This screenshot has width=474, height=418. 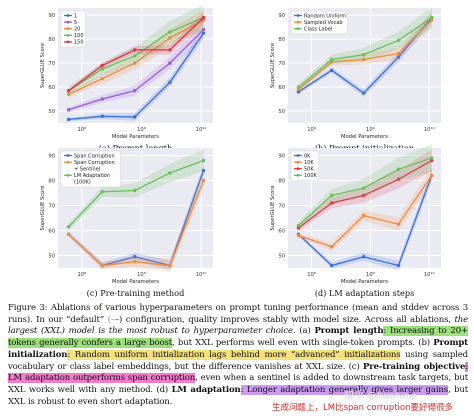 What do you see at coordinates (79, 43) in the screenshot?
I see `legend-label: 150` at bounding box center [79, 43].